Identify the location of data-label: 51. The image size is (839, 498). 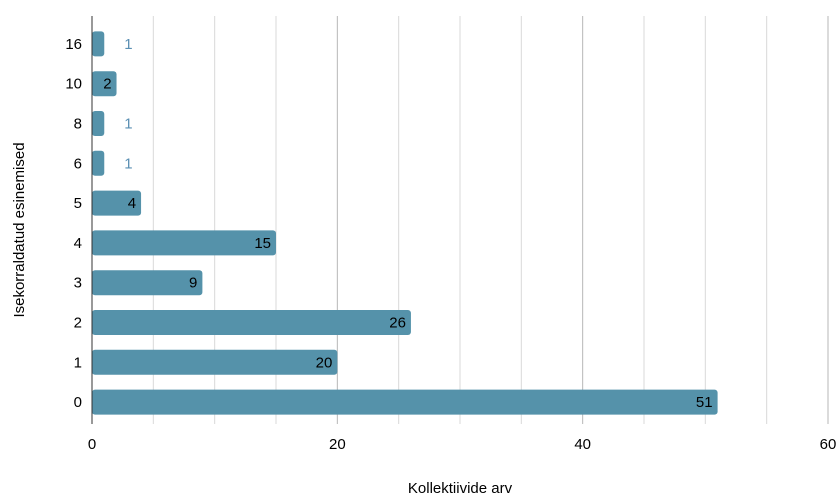
(704, 402).